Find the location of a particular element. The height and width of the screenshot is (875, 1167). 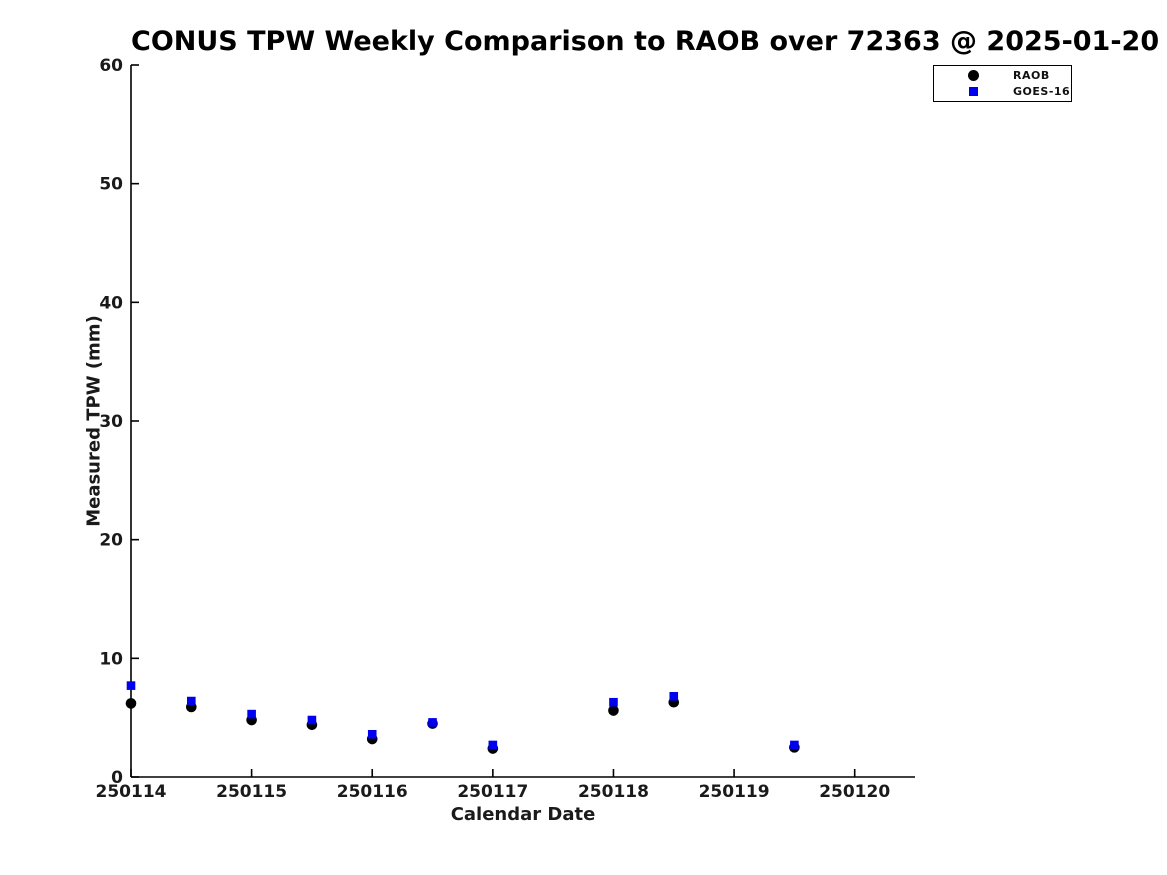

y-tick-label: 50 is located at coordinates (111, 185).